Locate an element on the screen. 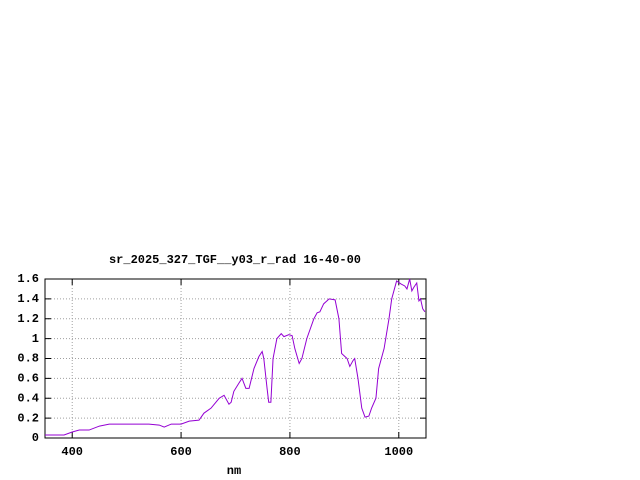 Image resolution: width=640 pixels, height=480 pixels. x-axis-label: nm is located at coordinates (234, 471).